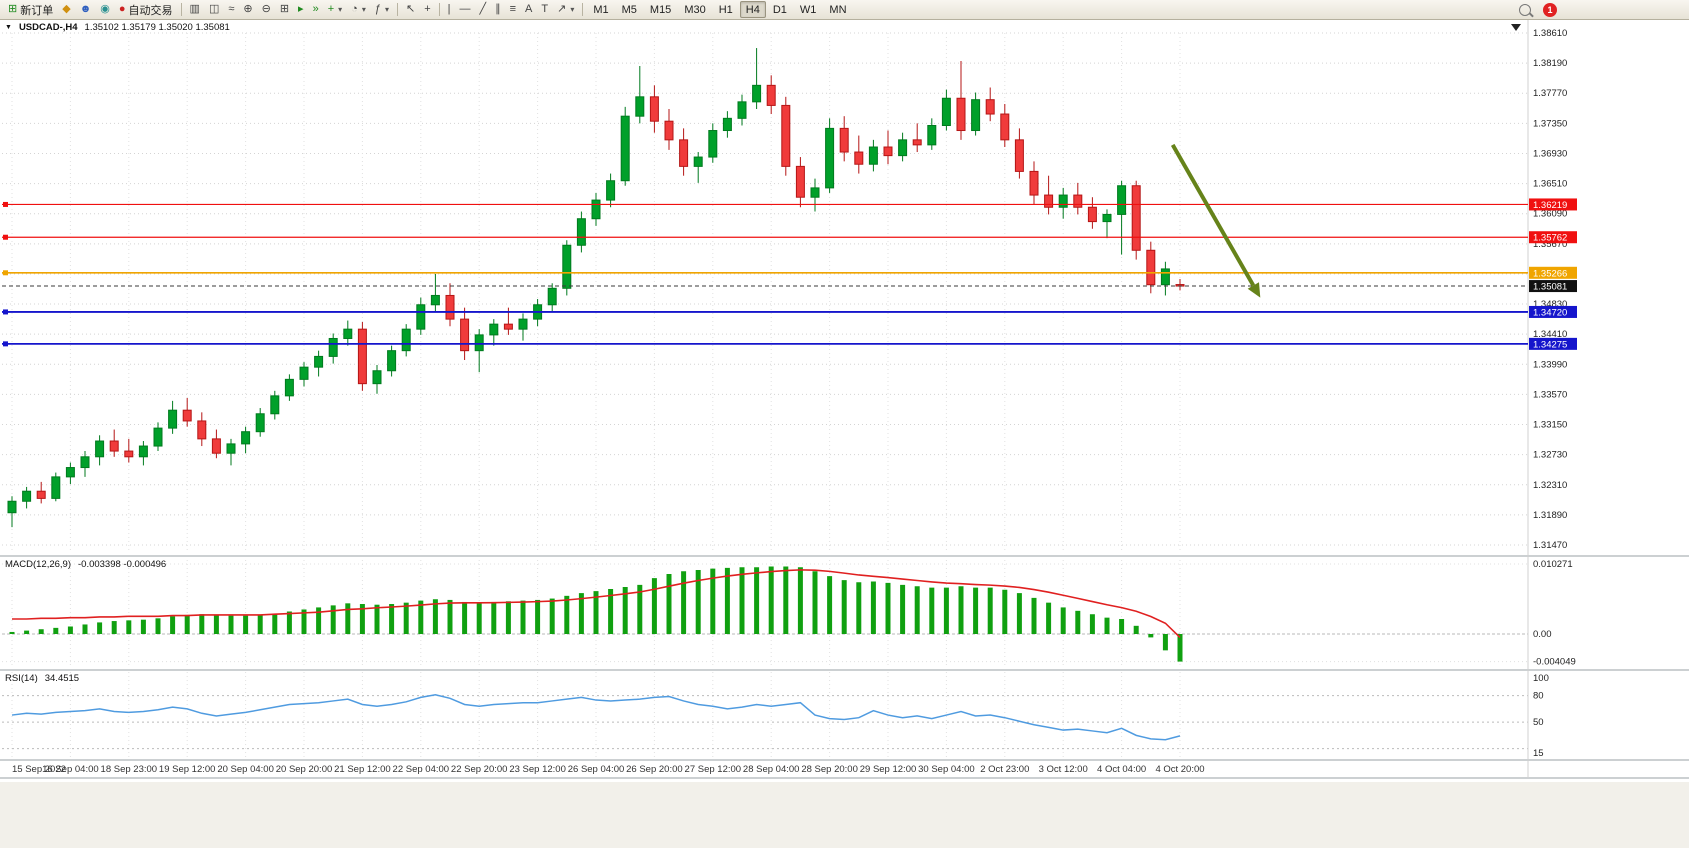  Describe the element at coordinates (1550, 312) in the screenshot. I see `price-line-axis-value: 1.34720` at that location.